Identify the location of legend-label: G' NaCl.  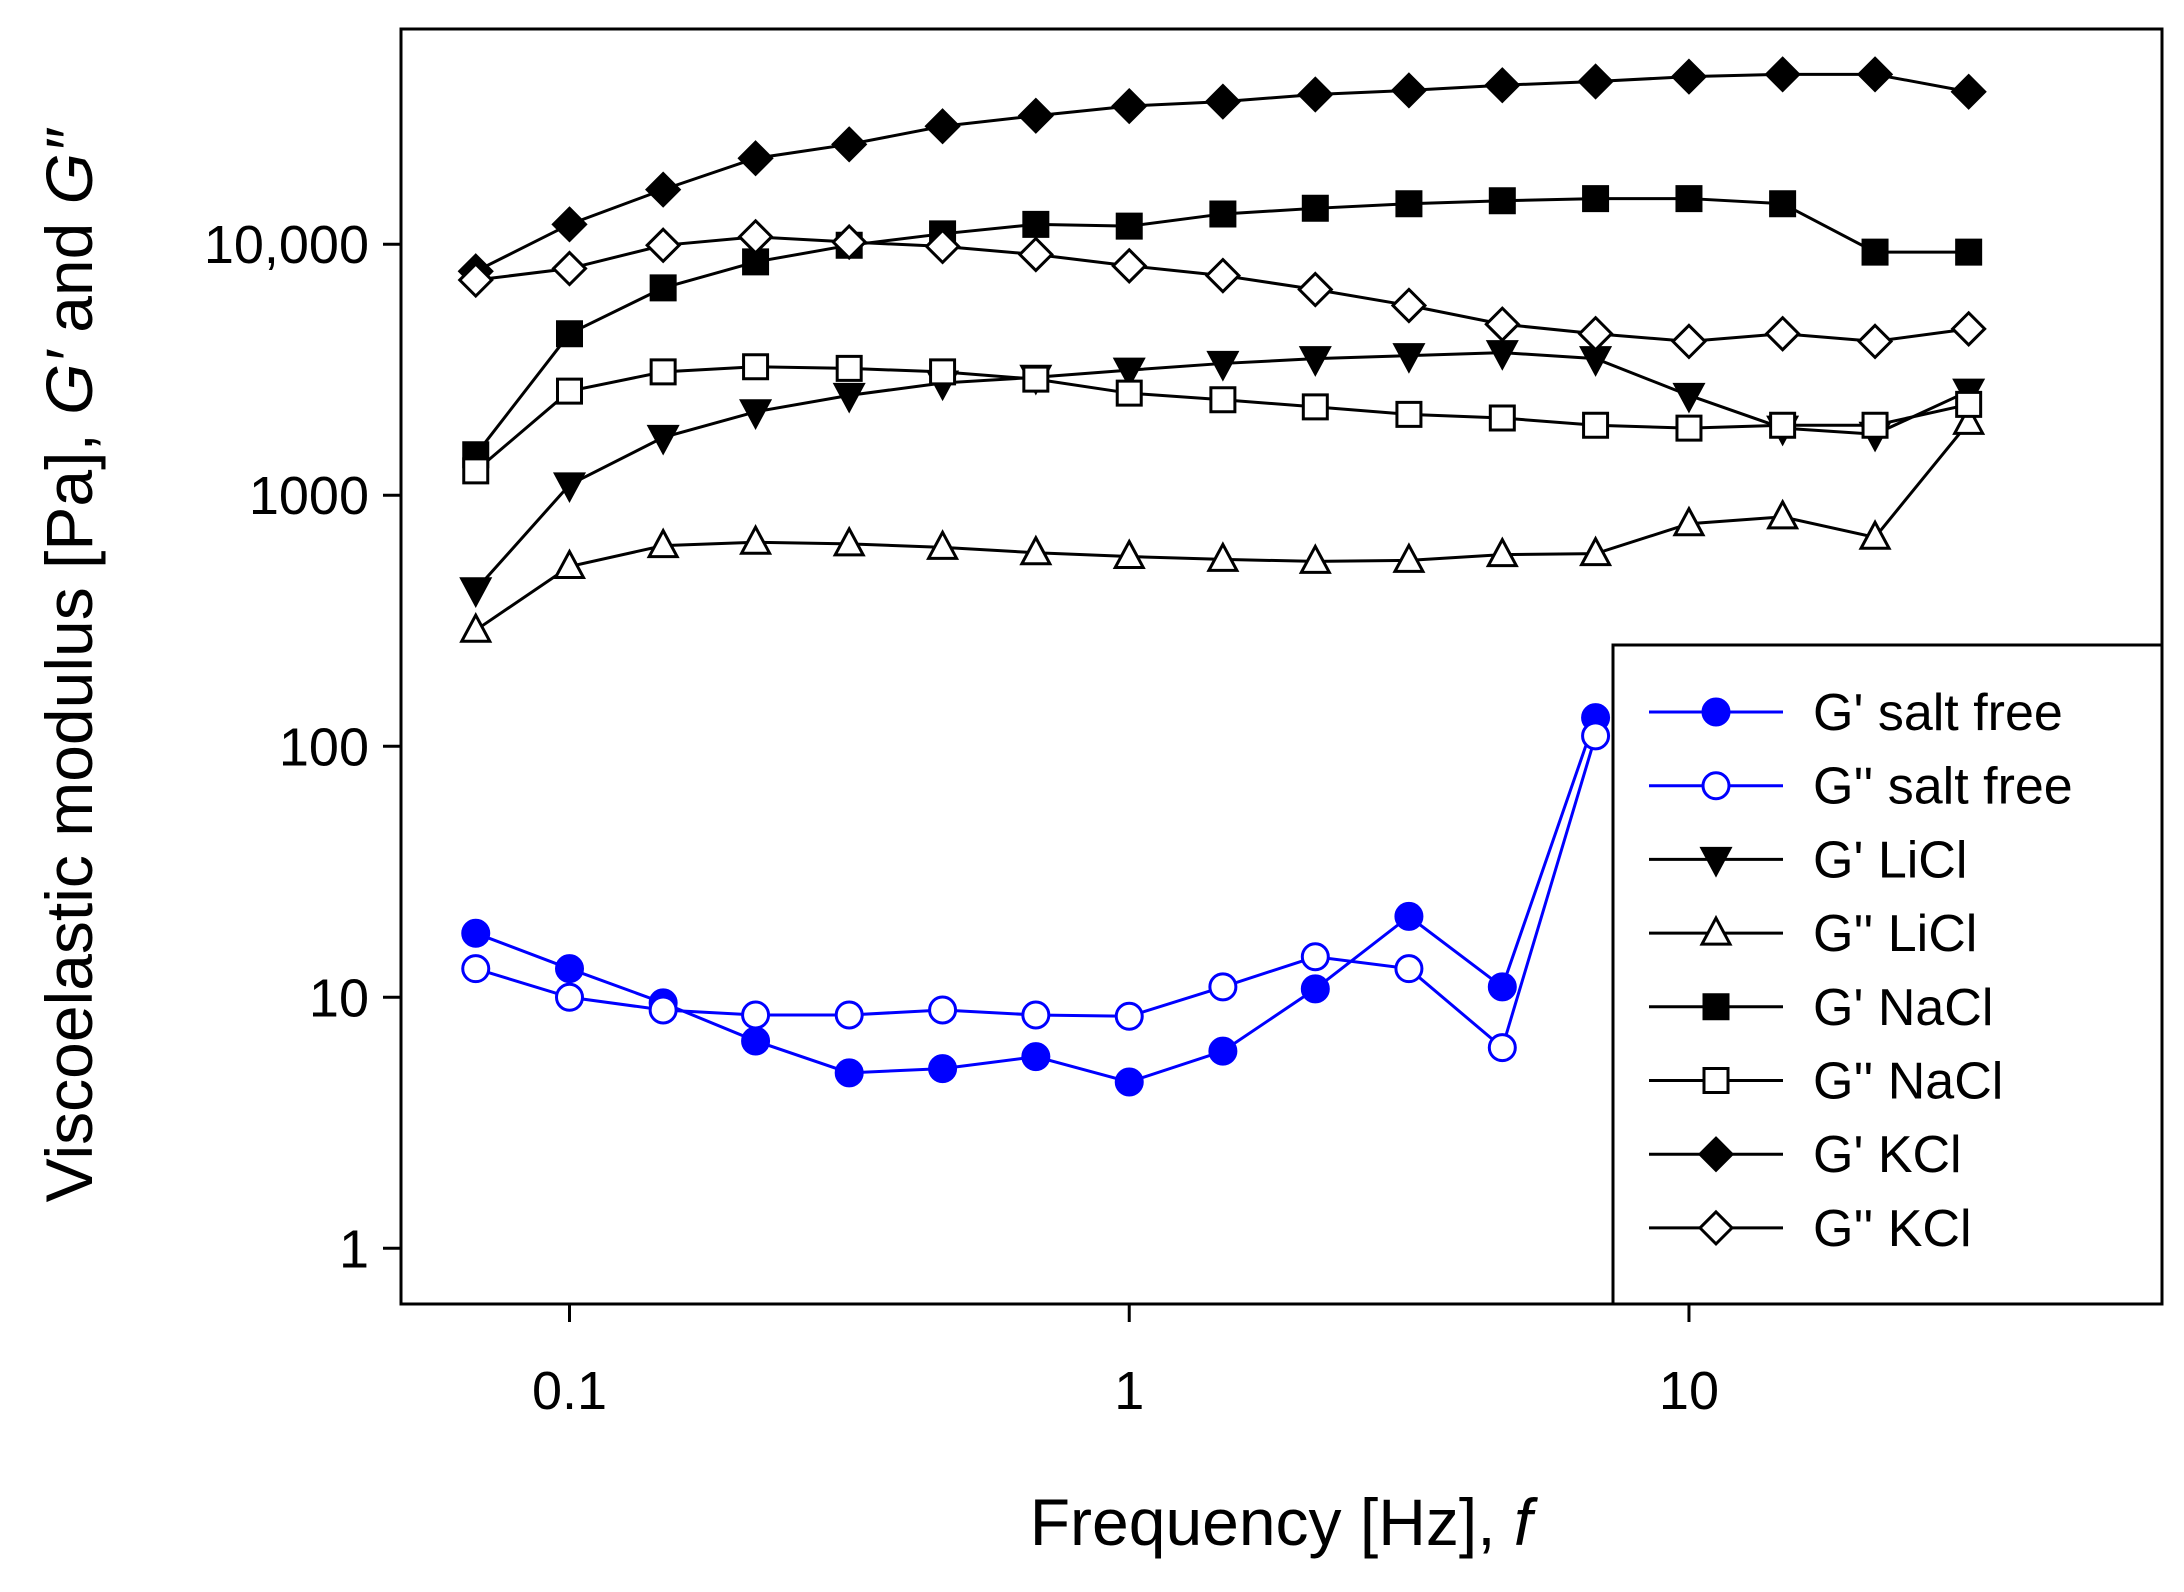
(1903, 1008).